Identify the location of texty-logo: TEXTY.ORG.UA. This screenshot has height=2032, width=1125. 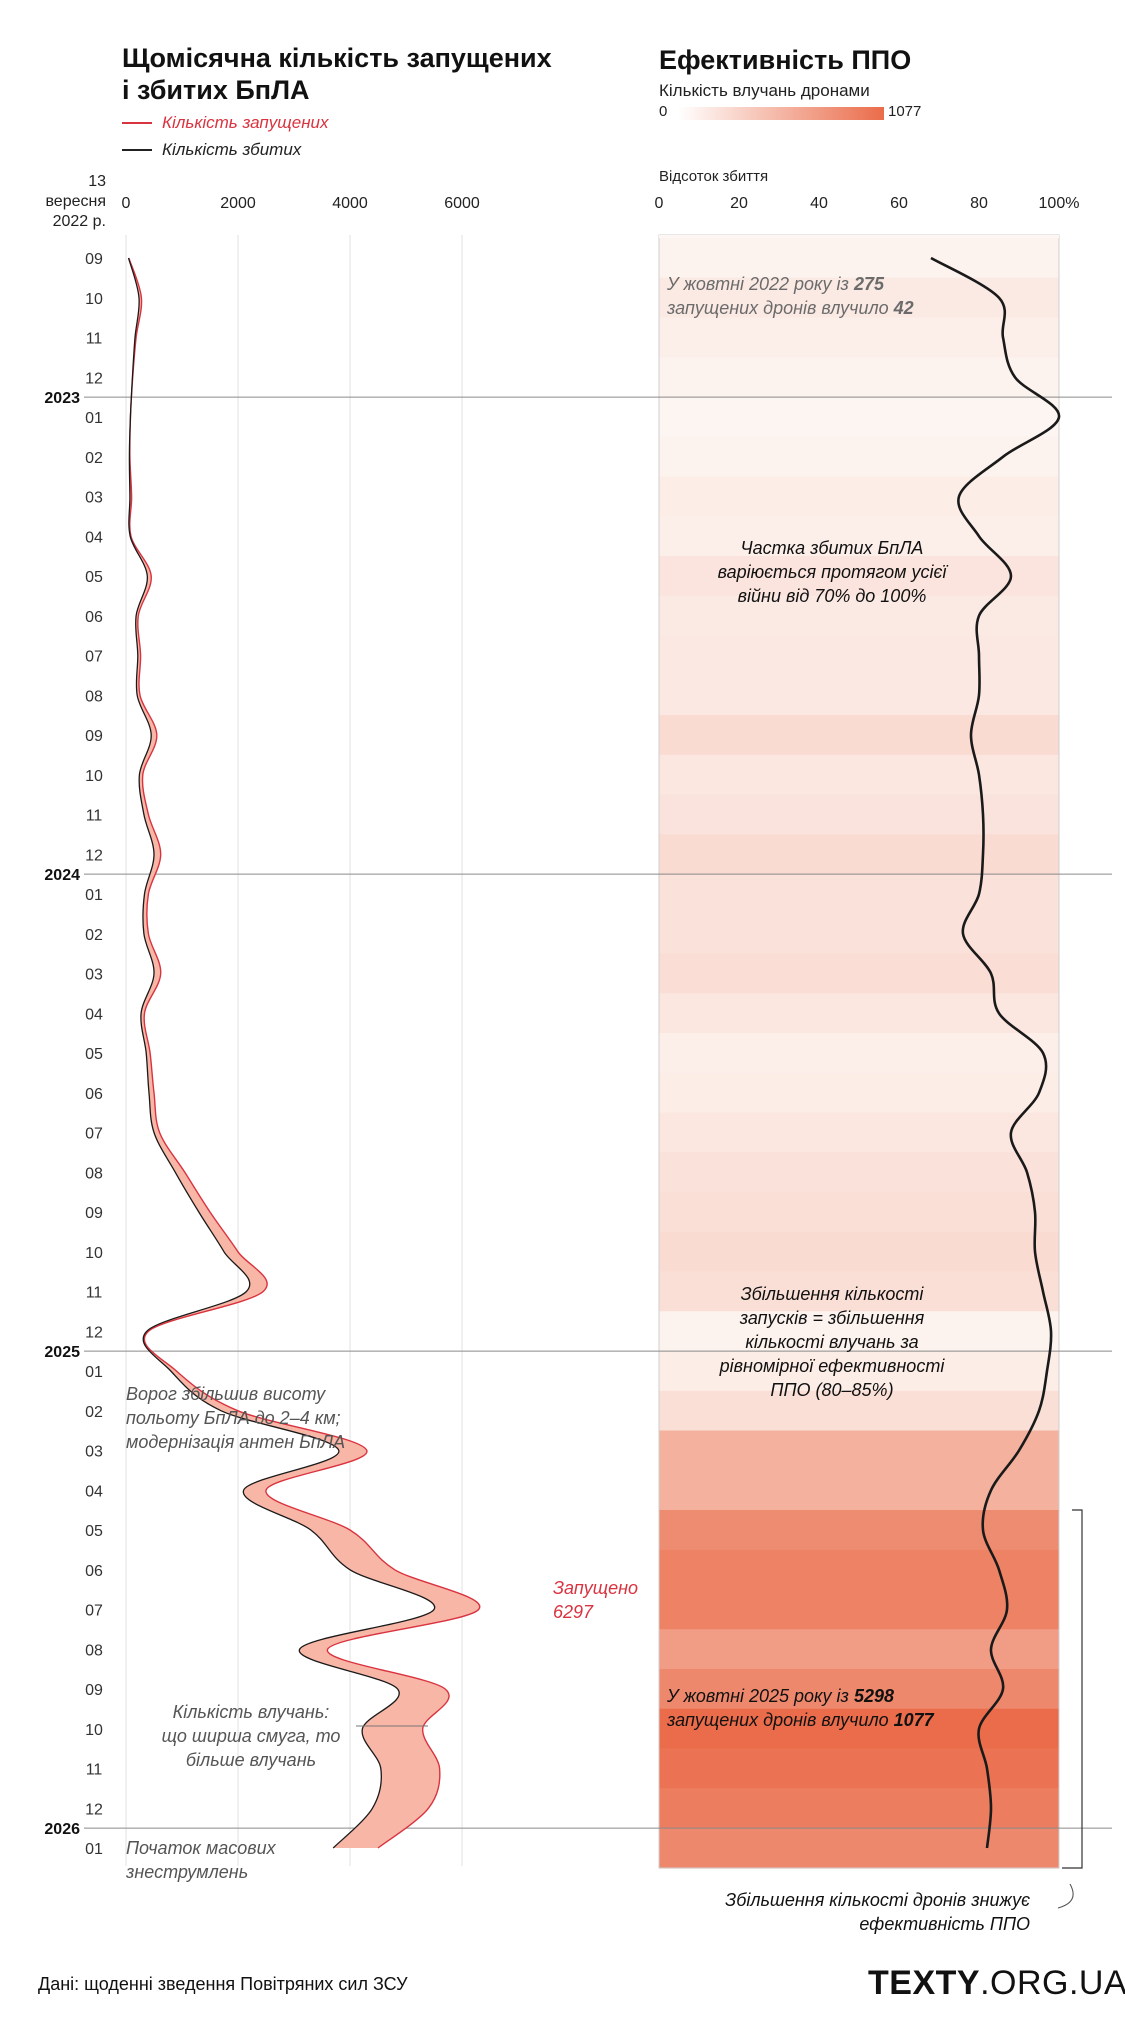
(996, 1983).